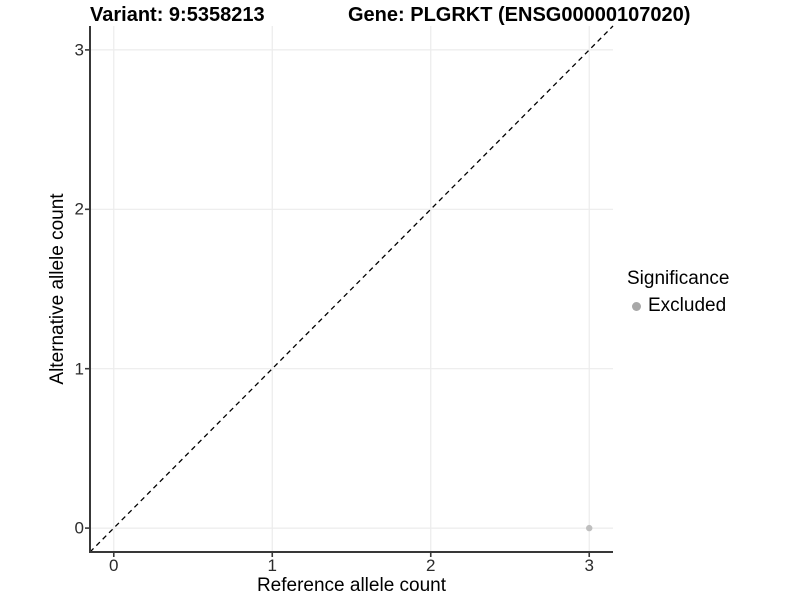  What do you see at coordinates (687, 305) in the screenshot?
I see `legend-item-label: Excluded` at bounding box center [687, 305].